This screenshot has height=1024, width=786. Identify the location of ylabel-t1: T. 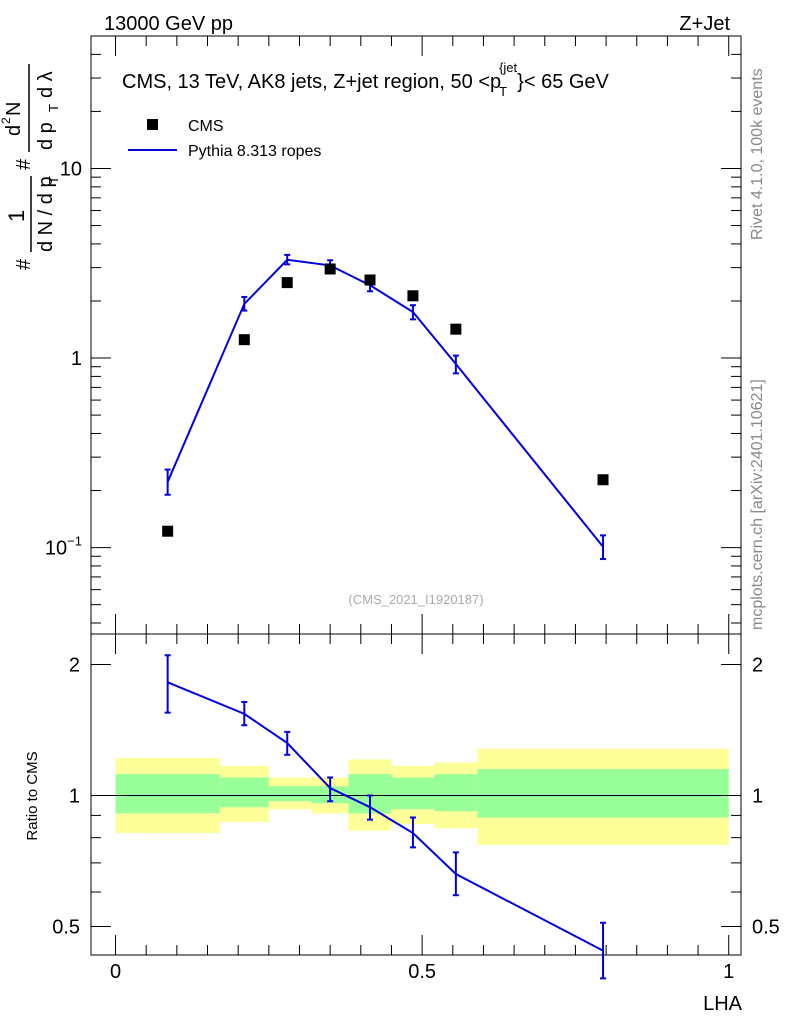
(53, 180).